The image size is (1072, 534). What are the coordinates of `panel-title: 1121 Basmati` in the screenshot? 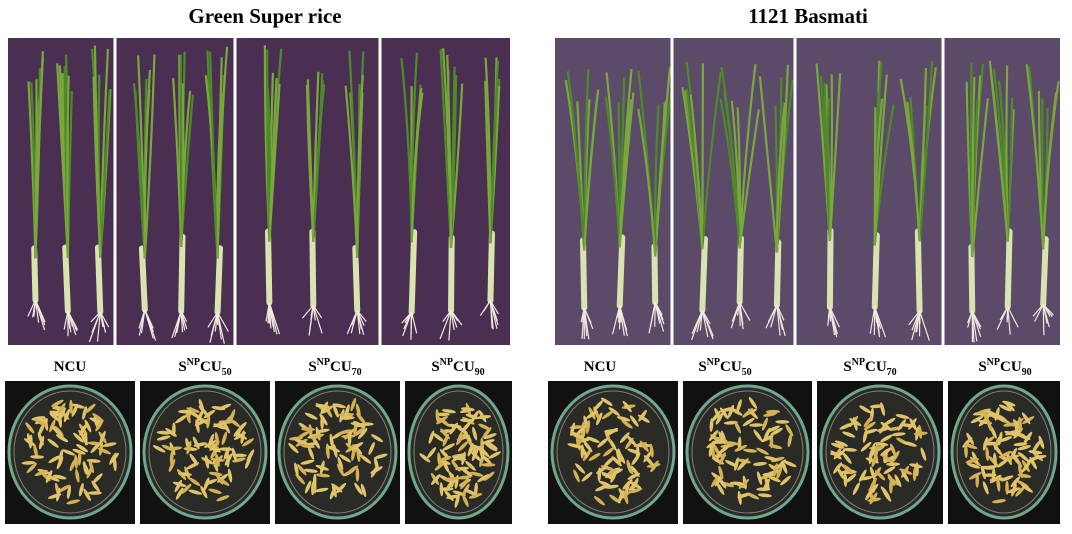 It's located at (808, 16).